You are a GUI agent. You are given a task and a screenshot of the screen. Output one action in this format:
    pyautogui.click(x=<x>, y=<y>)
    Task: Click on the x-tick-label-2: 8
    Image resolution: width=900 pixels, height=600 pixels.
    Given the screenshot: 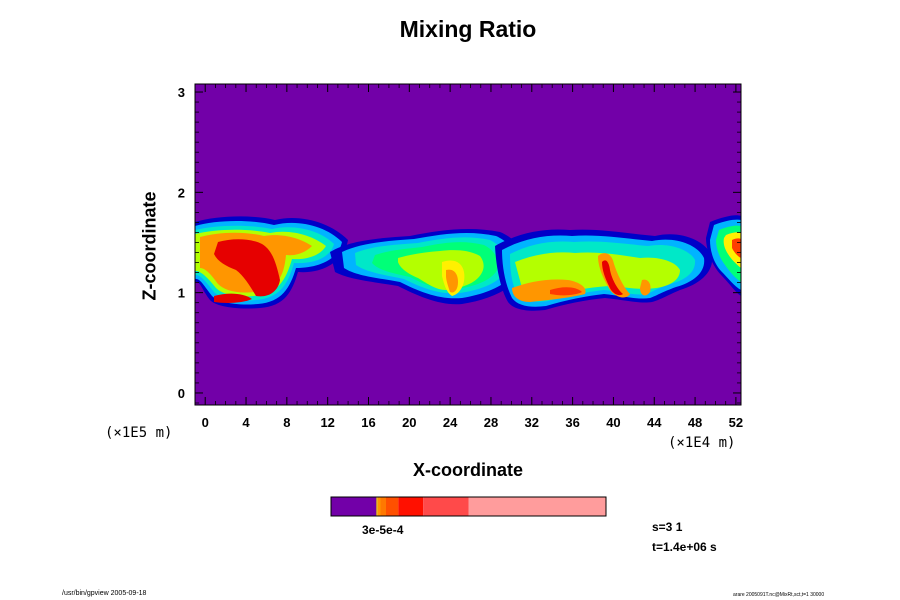 What is the action you would take?
    pyautogui.click(x=286, y=422)
    